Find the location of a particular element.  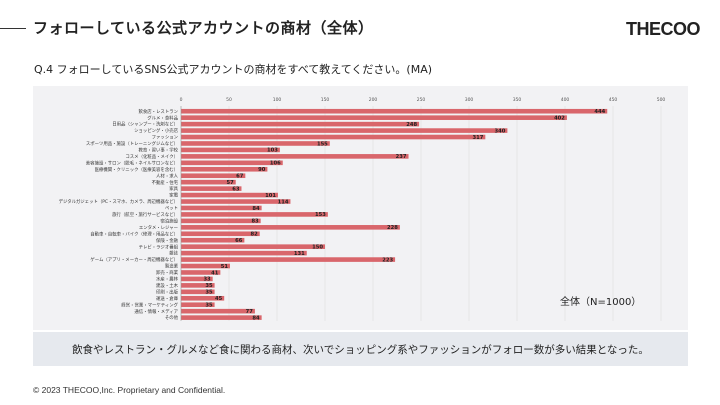

category-label: テレビ・ラジオ番組 is located at coordinates (159, 246).